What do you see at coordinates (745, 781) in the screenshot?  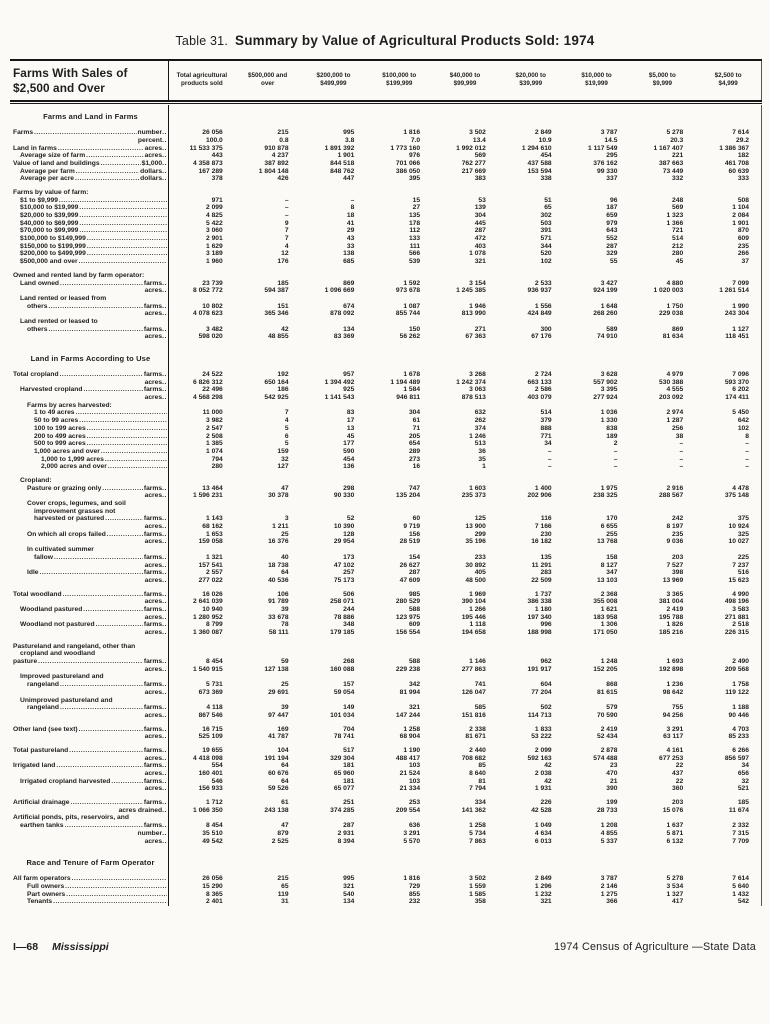 I see `value-cell: 32` at bounding box center [745, 781].